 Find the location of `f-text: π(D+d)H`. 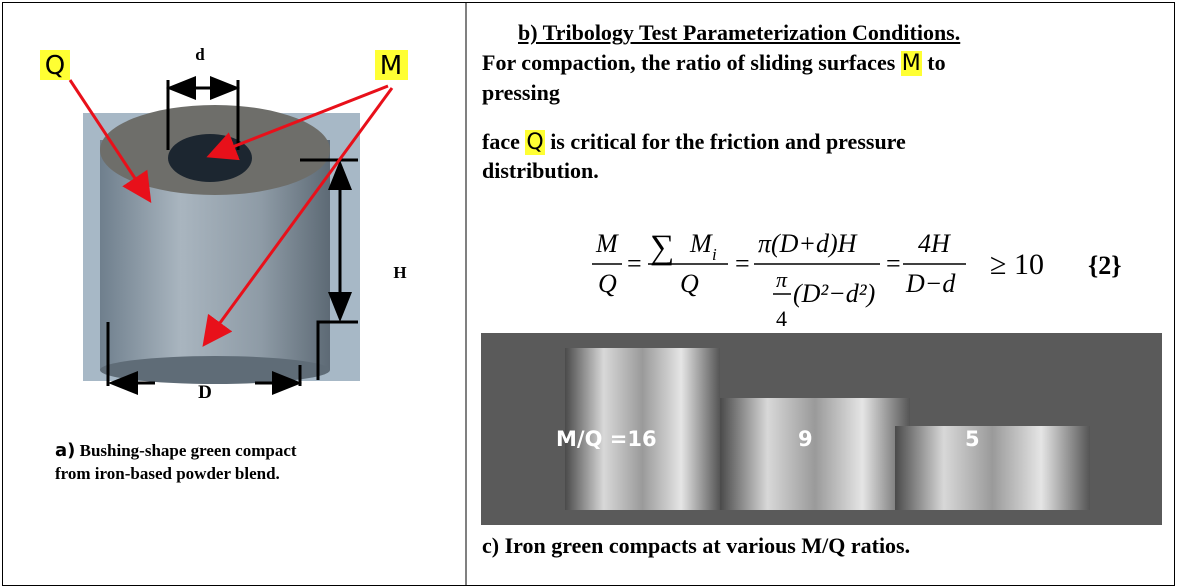

f-text: π(D+d)H is located at coordinates (808, 243).